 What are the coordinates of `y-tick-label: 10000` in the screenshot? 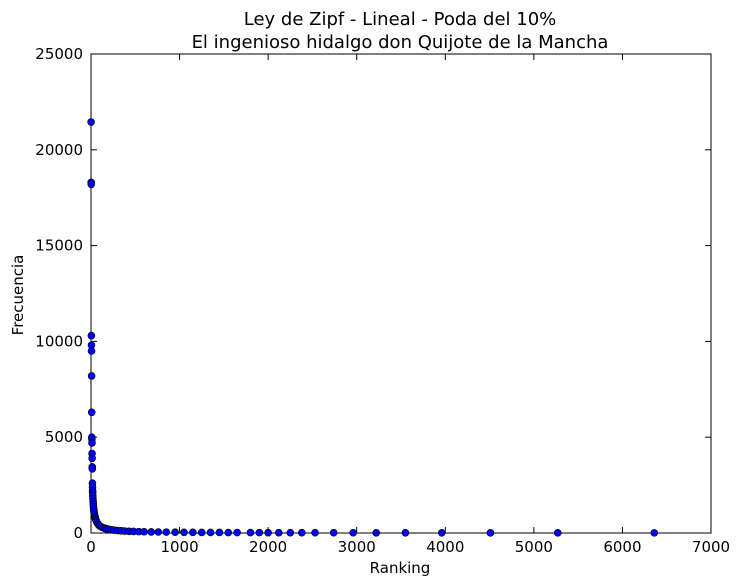 It's located at (59, 341).